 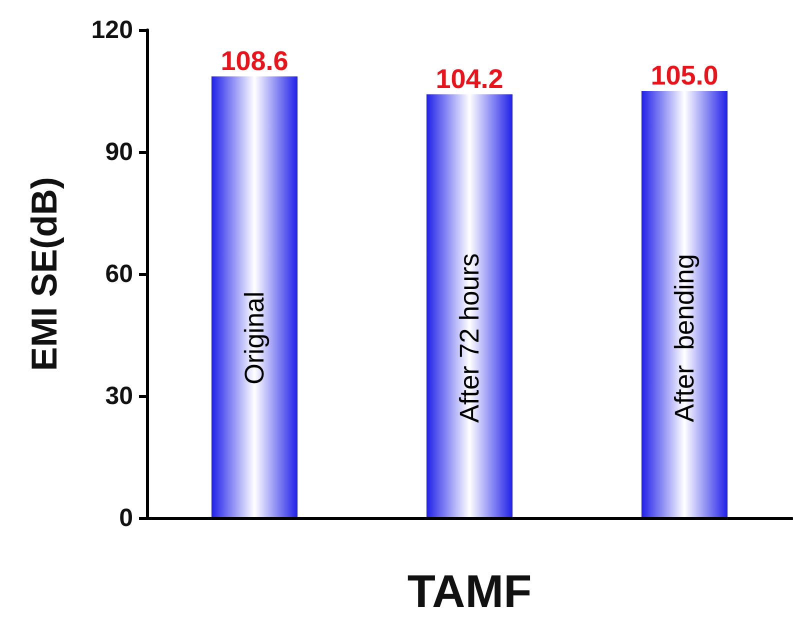 What do you see at coordinates (469, 591) in the screenshot?
I see `x-axis-title: TAMF` at bounding box center [469, 591].